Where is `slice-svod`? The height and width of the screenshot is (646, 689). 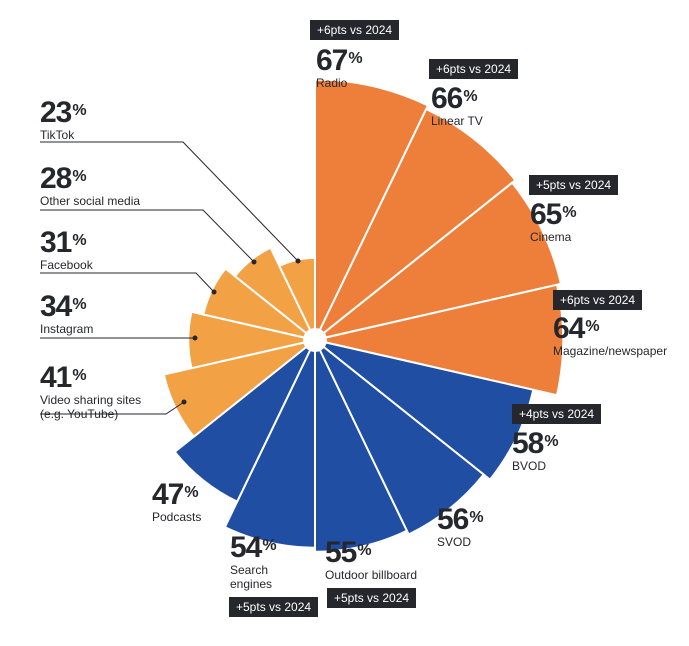
slice-svod is located at coordinates (400, 437).